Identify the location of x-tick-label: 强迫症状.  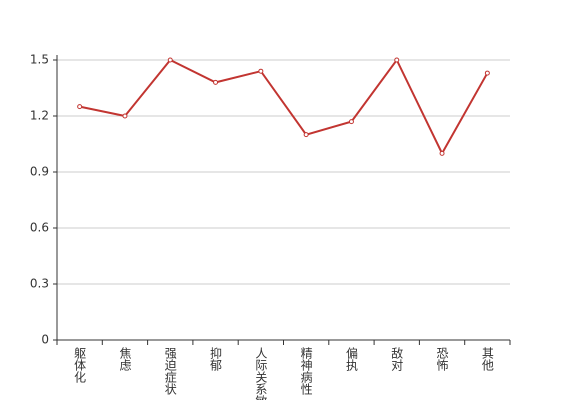
(170, 371).